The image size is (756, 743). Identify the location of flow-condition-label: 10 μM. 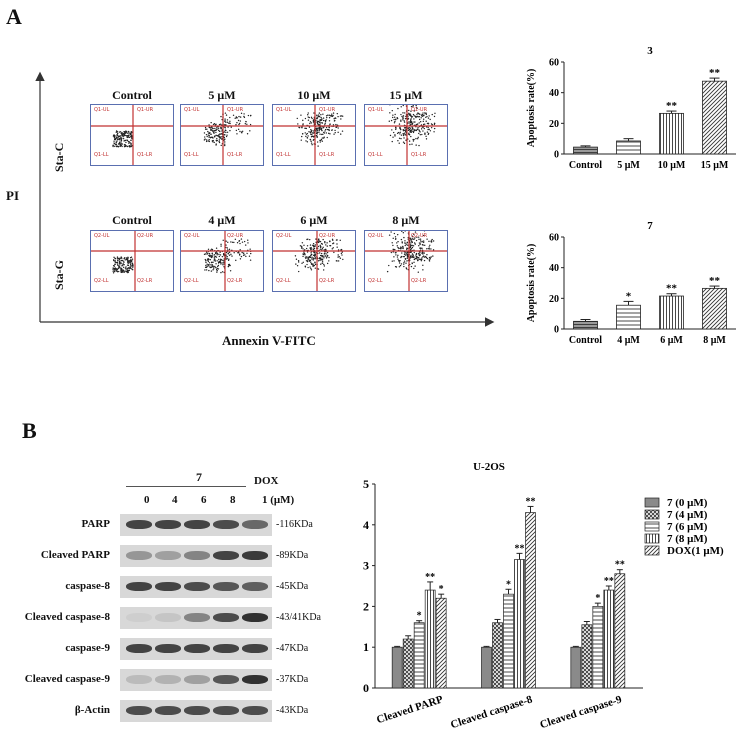
(314, 95).